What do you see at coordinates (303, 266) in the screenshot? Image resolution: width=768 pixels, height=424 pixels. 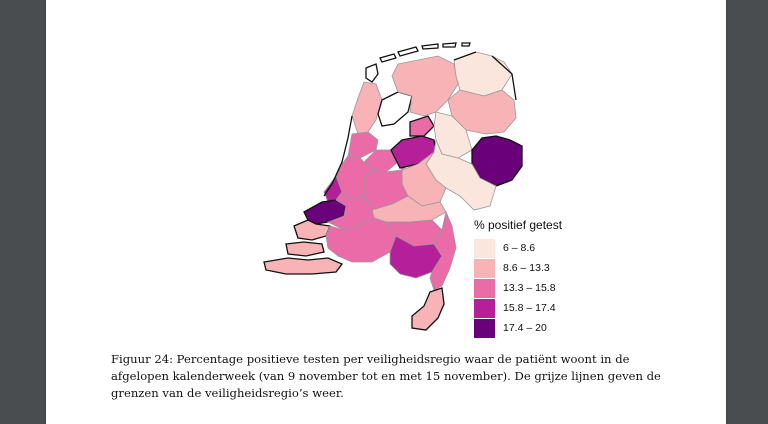 I see `map-region-zeeuws-vlaanderen` at bounding box center [303, 266].